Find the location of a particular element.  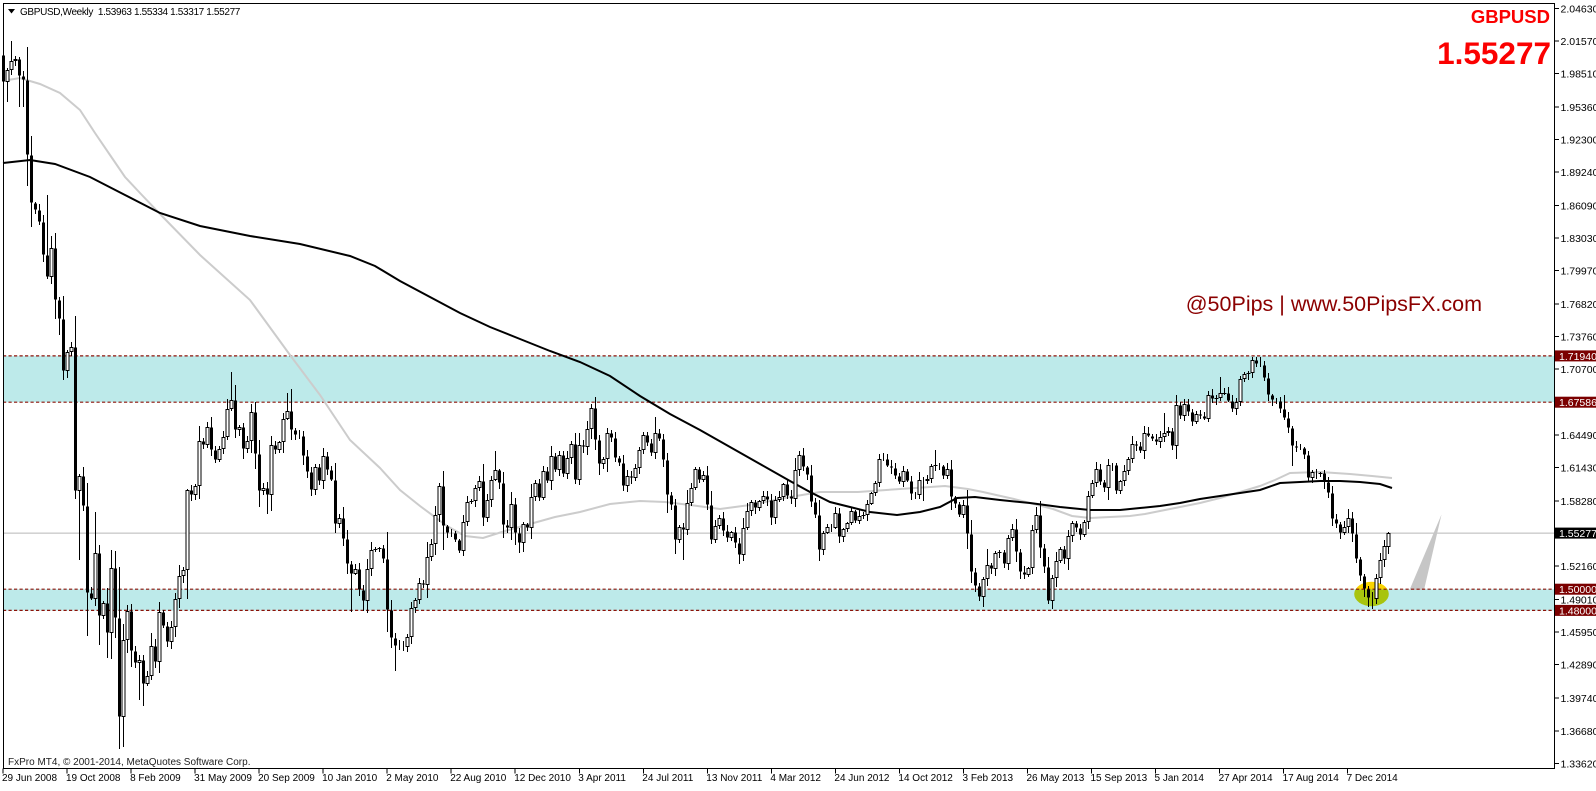

svg-text: 1.73760 is located at coordinates (1578, 338).